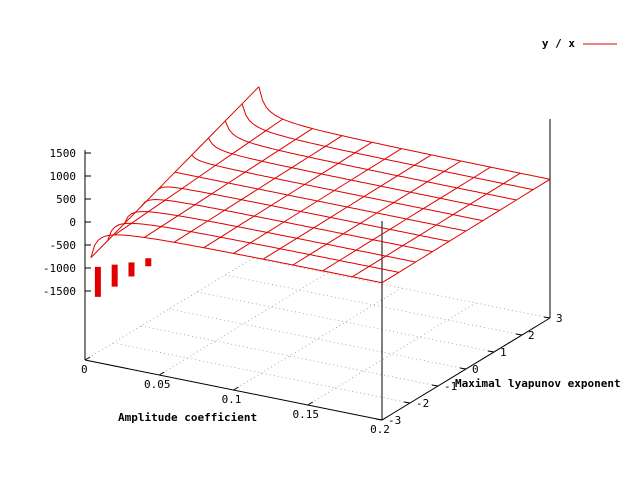  What do you see at coordinates (503, 352) in the screenshot?
I see `y-tick-label: 1` at bounding box center [503, 352].